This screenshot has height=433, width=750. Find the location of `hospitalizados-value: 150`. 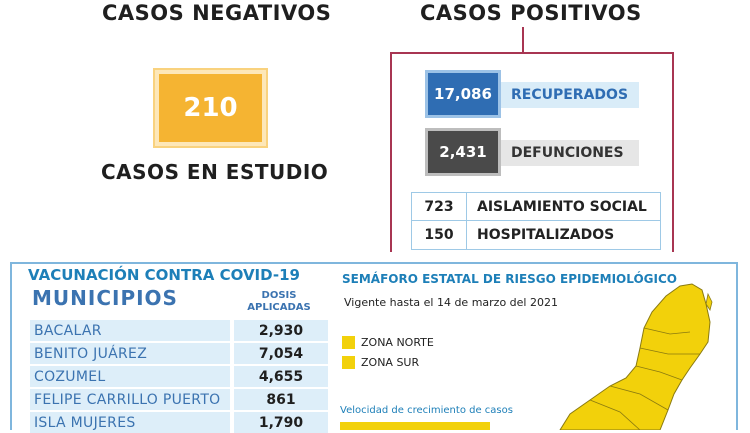

hospitalizados-value: 150 is located at coordinates (439, 235).